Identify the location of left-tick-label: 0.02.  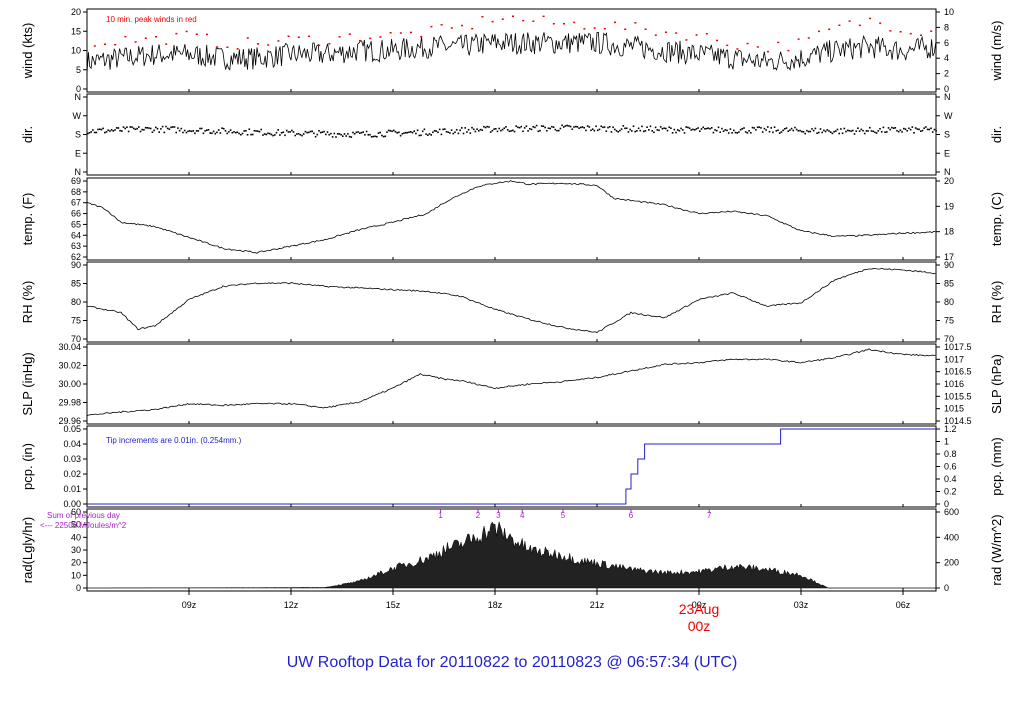
(72, 474).